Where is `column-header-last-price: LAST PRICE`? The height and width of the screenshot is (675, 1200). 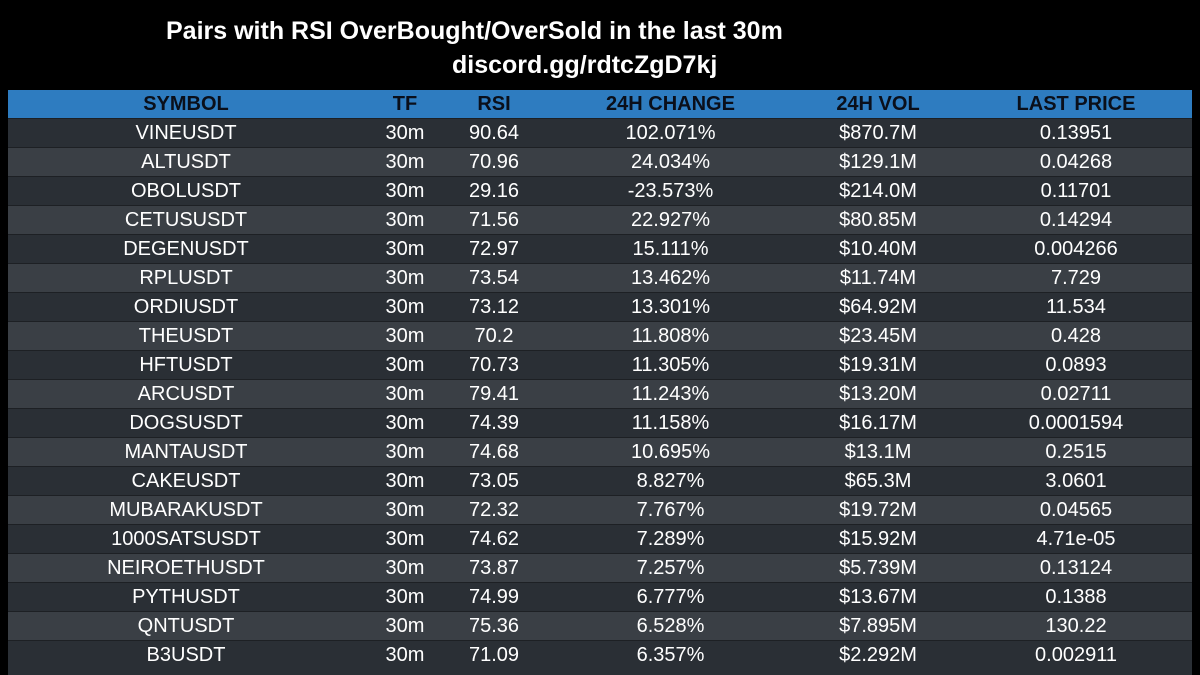
column-header-last-price: LAST PRICE is located at coordinates (1076, 104).